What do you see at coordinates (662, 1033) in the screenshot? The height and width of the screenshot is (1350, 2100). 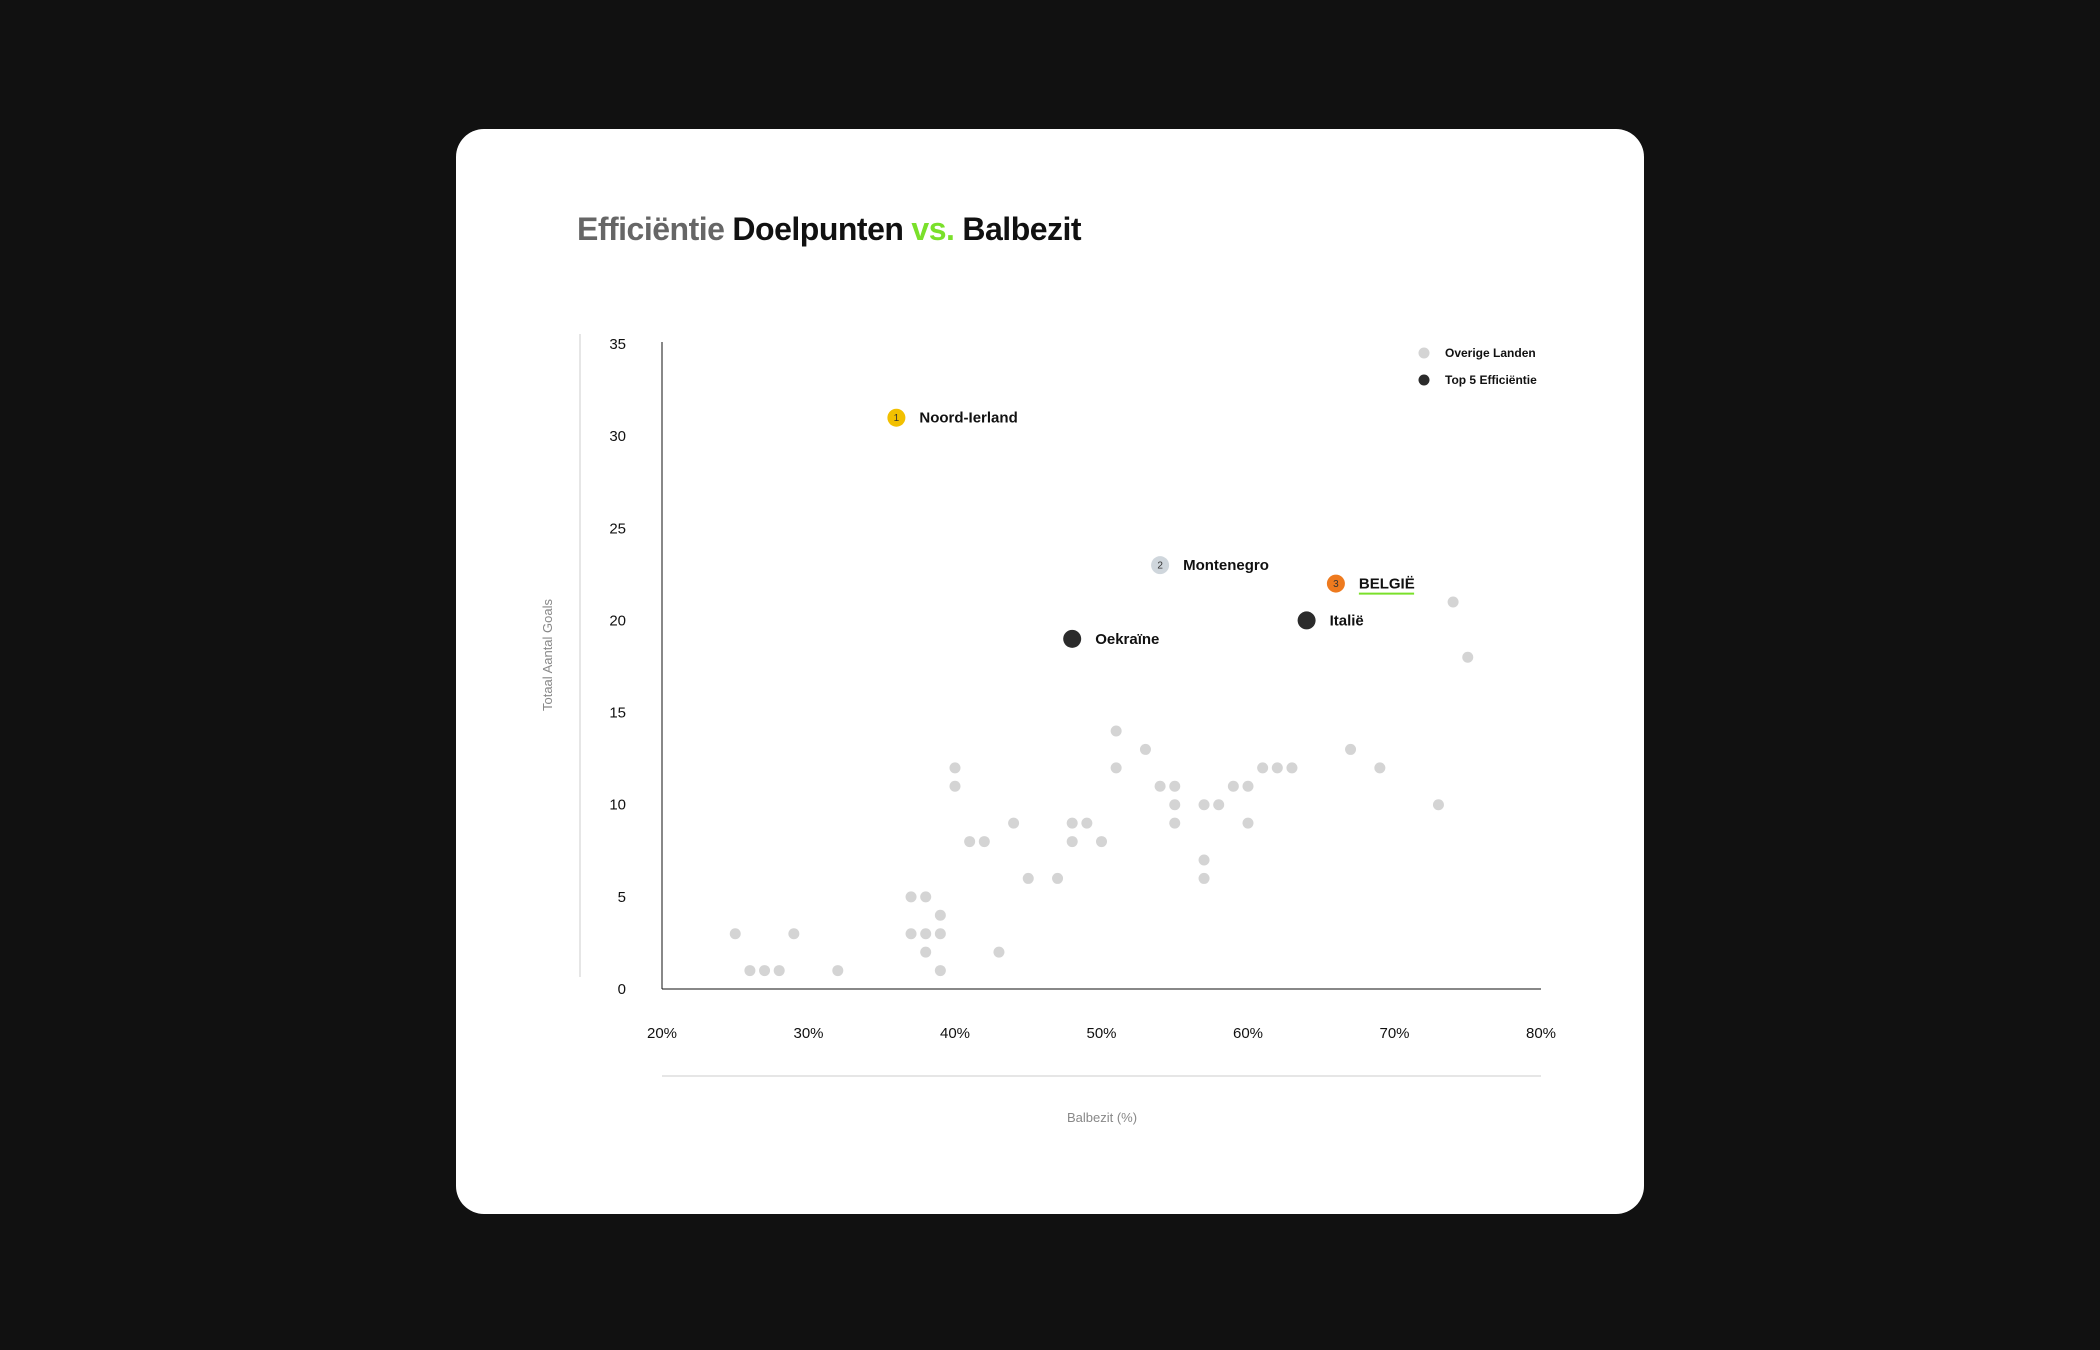 I see `x-tick-label: 20%` at bounding box center [662, 1033].